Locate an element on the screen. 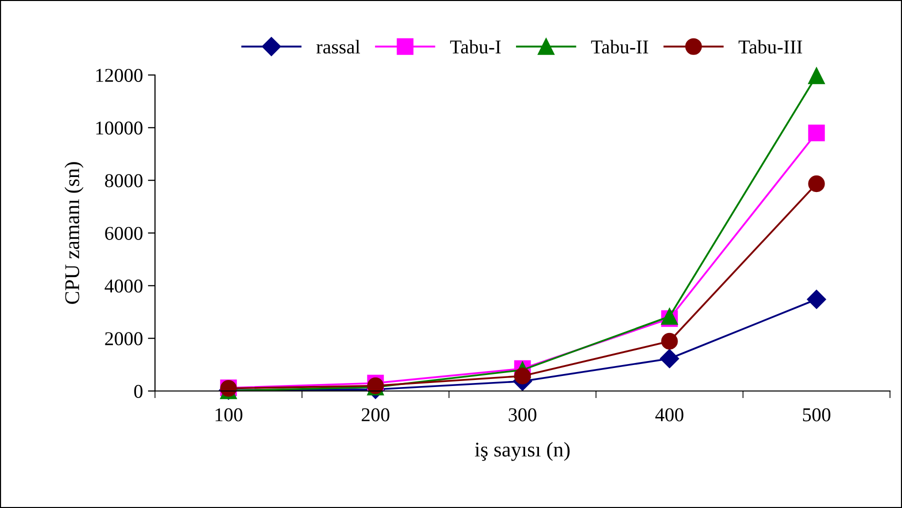 The width and height of the screenshot is (902, 508). y-tick-label: 2000 is located at coordinates (123, 339).